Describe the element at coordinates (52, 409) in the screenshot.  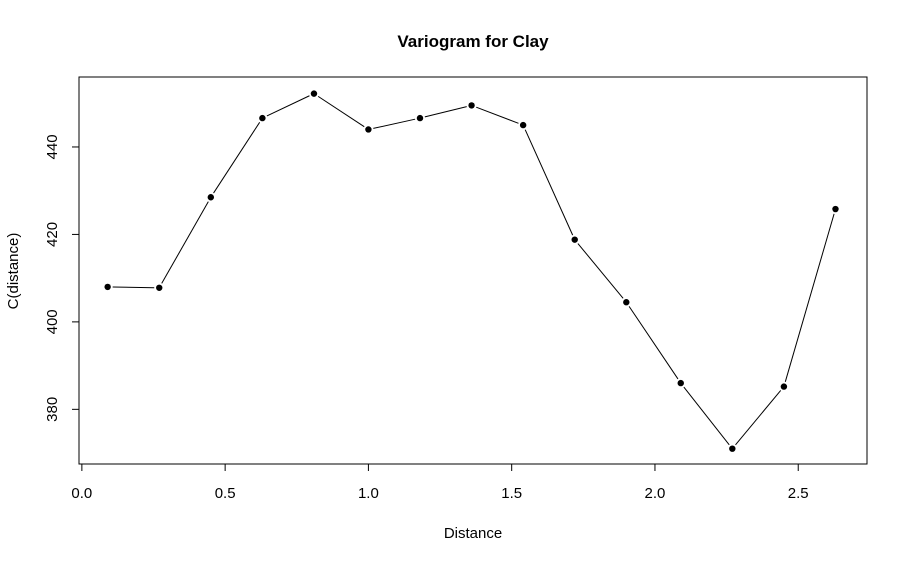
I see `y-tick-label: 380` at that location.